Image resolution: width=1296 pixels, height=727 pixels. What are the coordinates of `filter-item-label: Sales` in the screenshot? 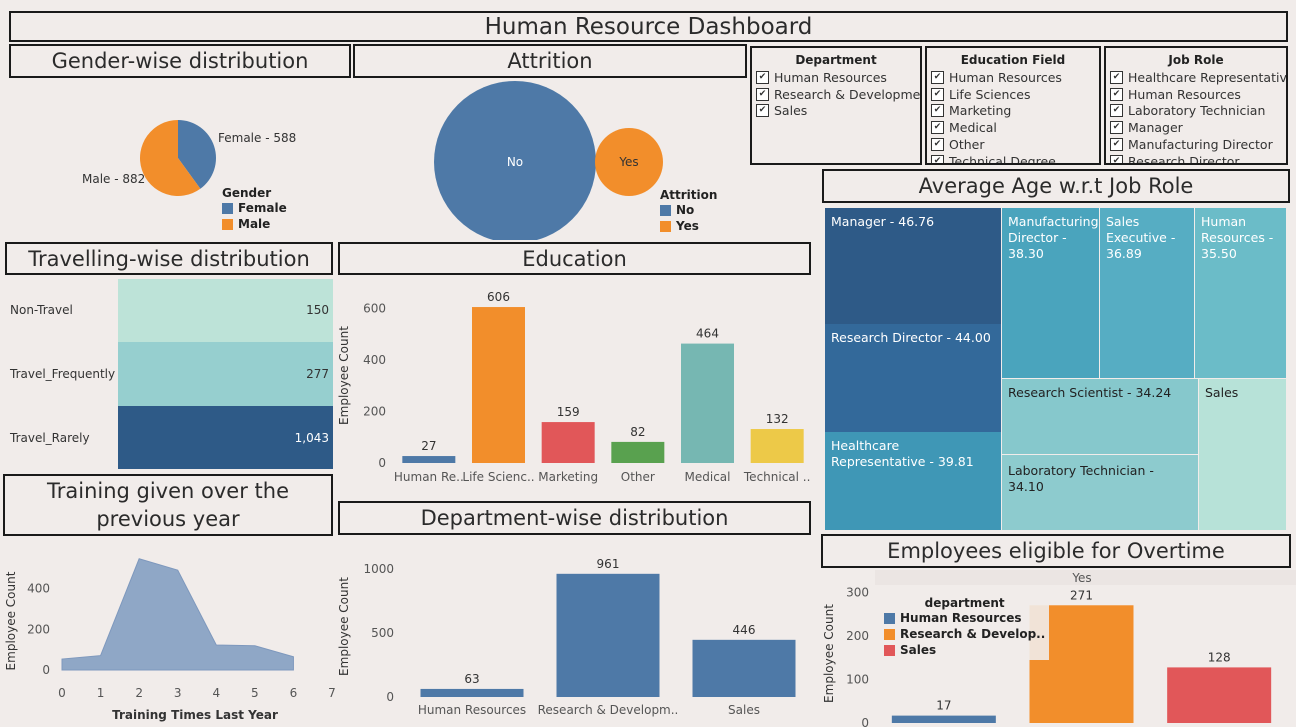 It's located at (791, 111).